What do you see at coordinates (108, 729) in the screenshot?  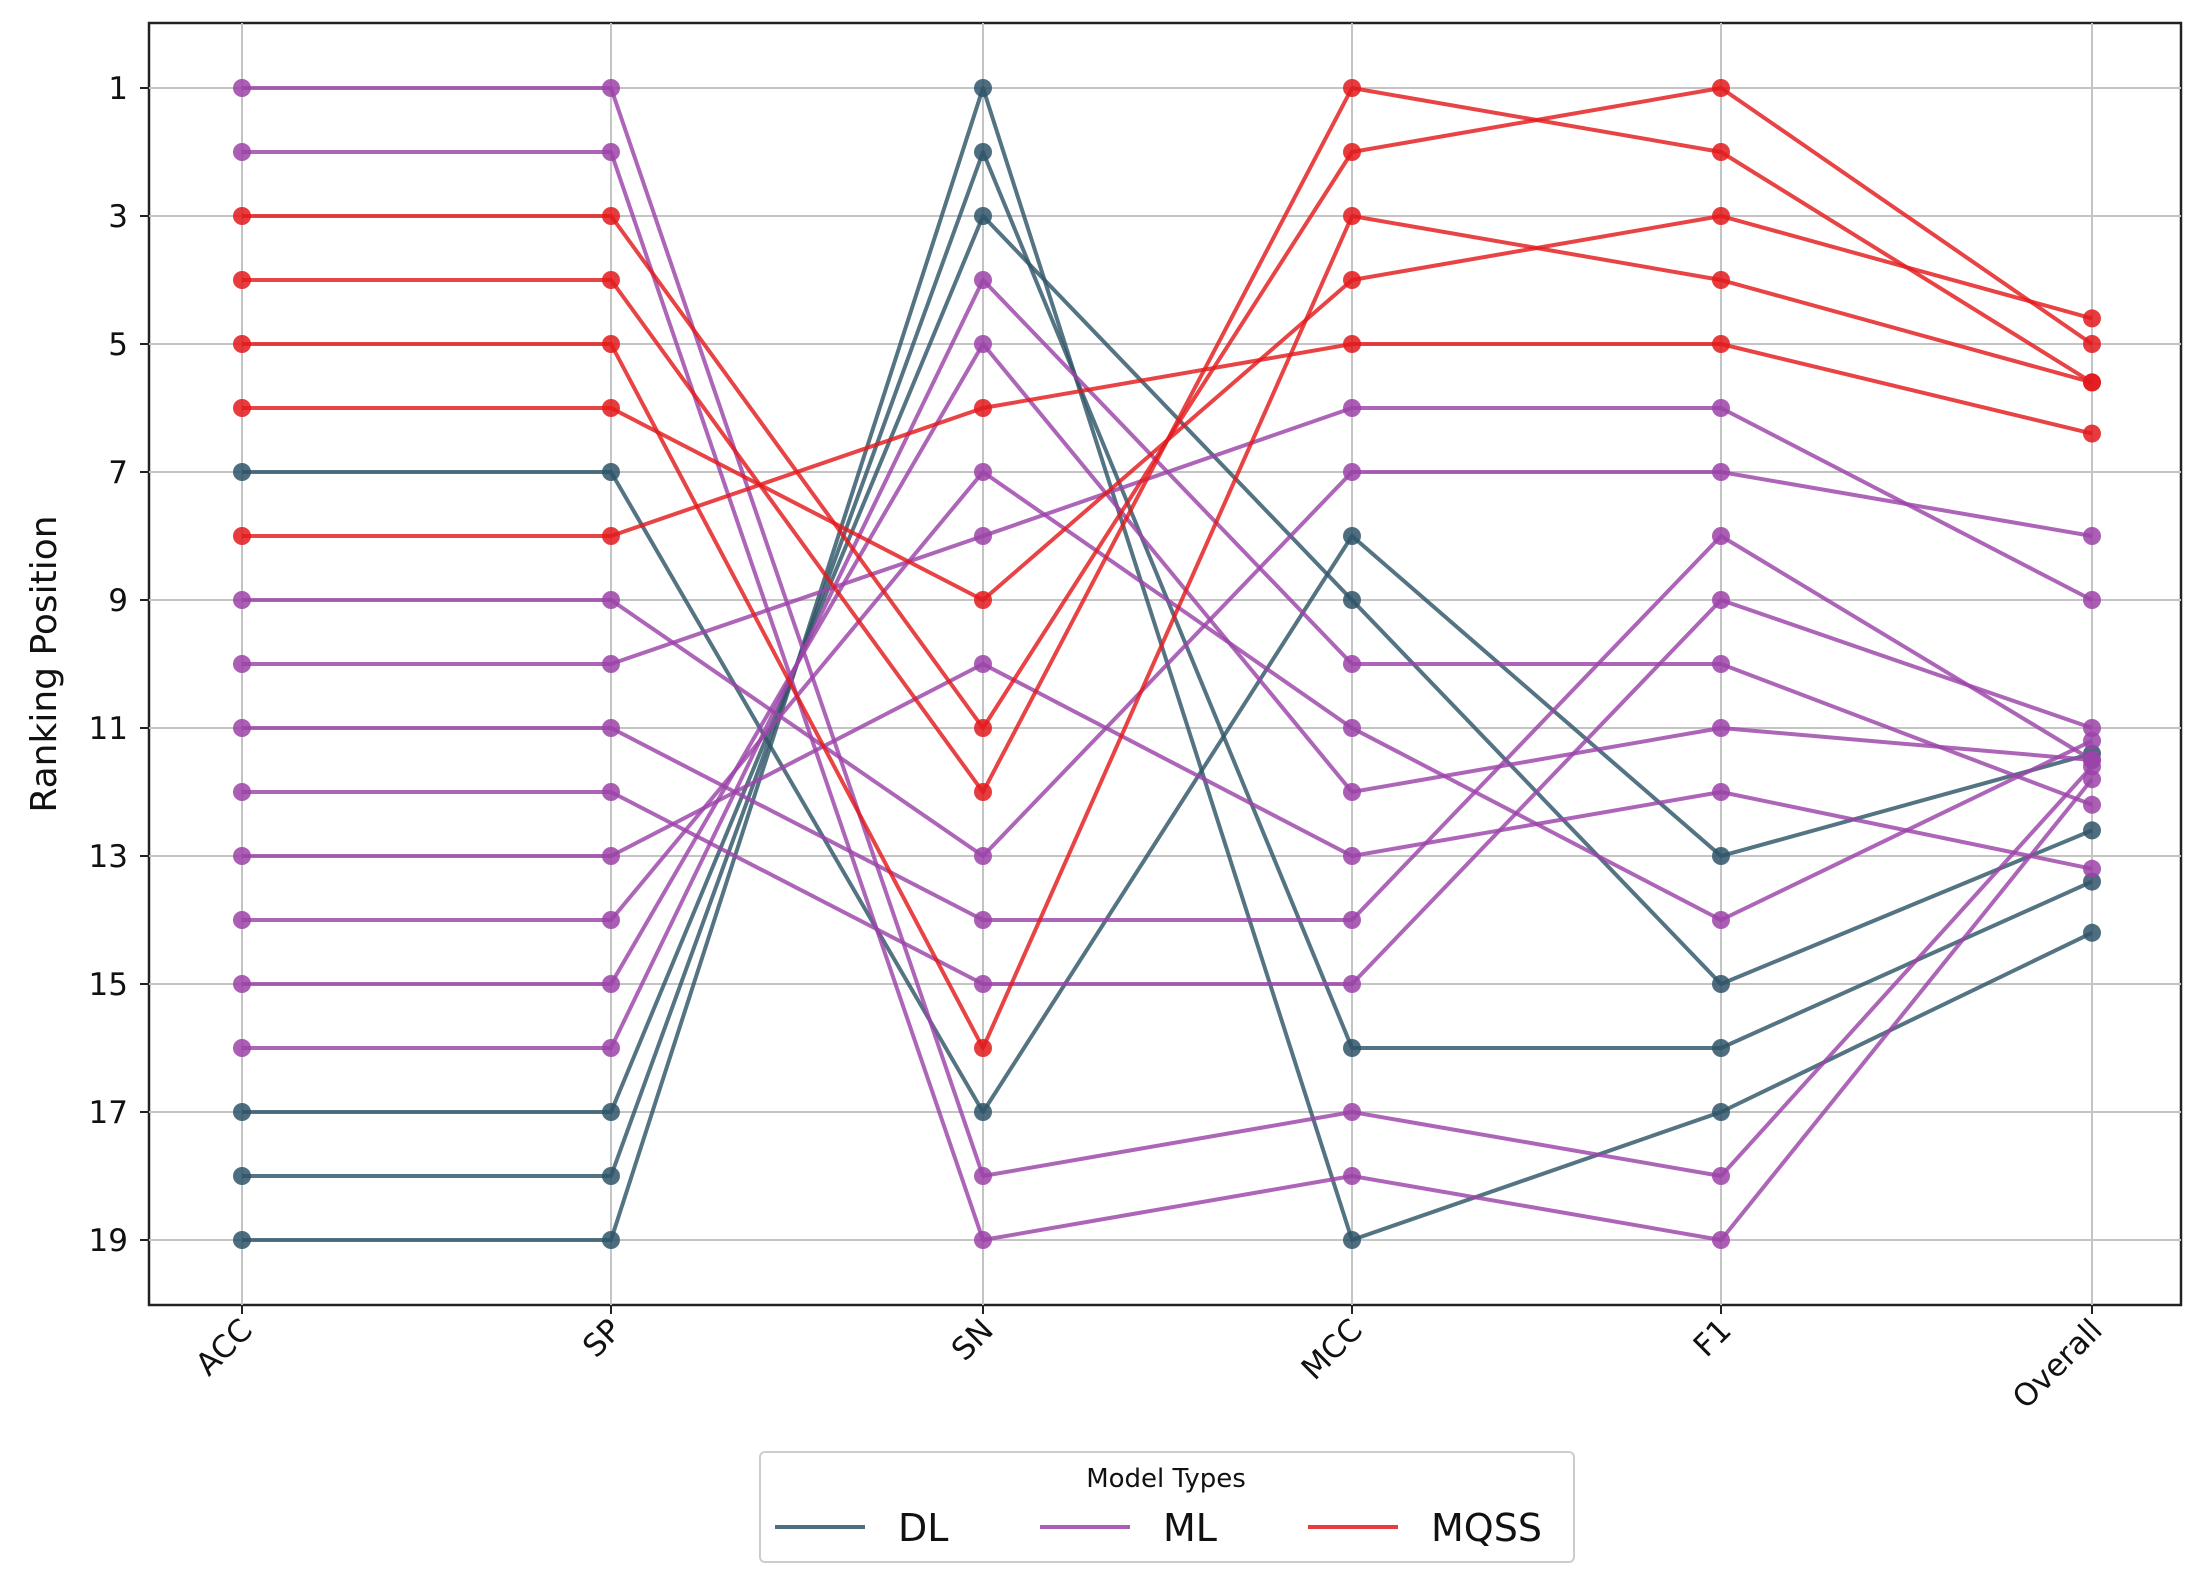 I see `y-tick-label: 11` at bounding box center [108, 729].